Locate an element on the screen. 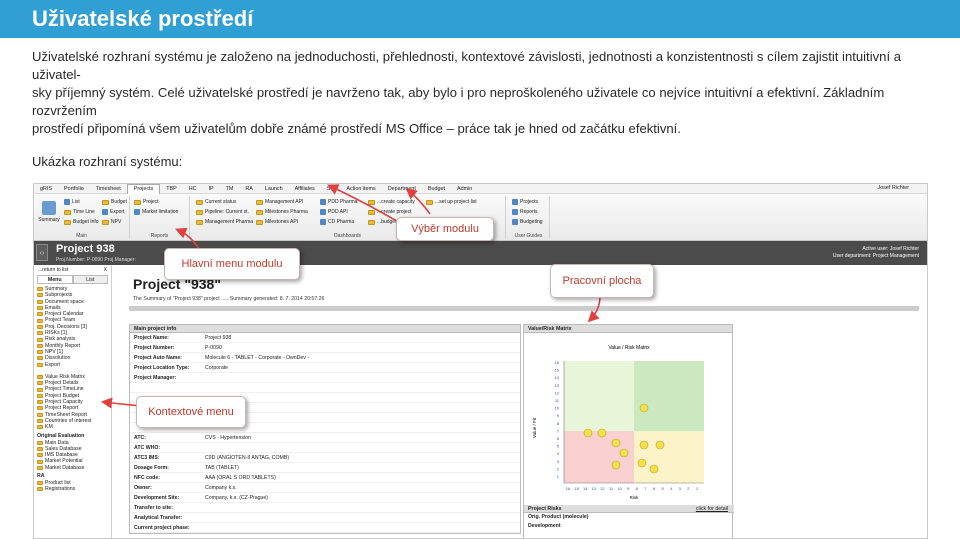 The image size is (960, 539). sidebar-item: NPV [1] is located at coordinates (72, 352).